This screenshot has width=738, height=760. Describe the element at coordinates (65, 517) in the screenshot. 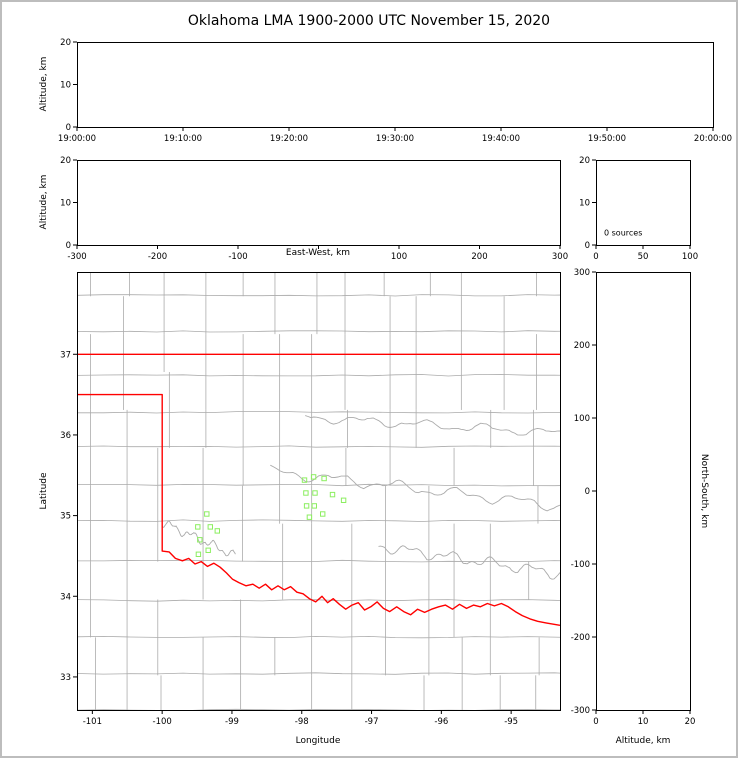

I see `y-tick-label: 35` at that location.